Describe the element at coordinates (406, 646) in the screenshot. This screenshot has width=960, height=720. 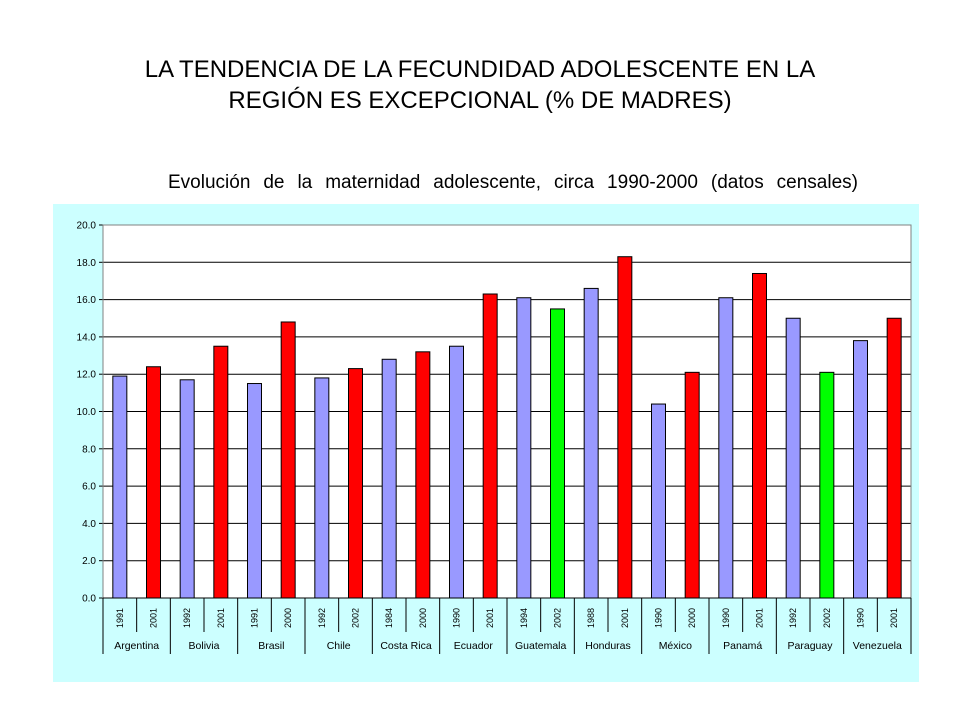
I see `country-label: Costa Rica` at that location.